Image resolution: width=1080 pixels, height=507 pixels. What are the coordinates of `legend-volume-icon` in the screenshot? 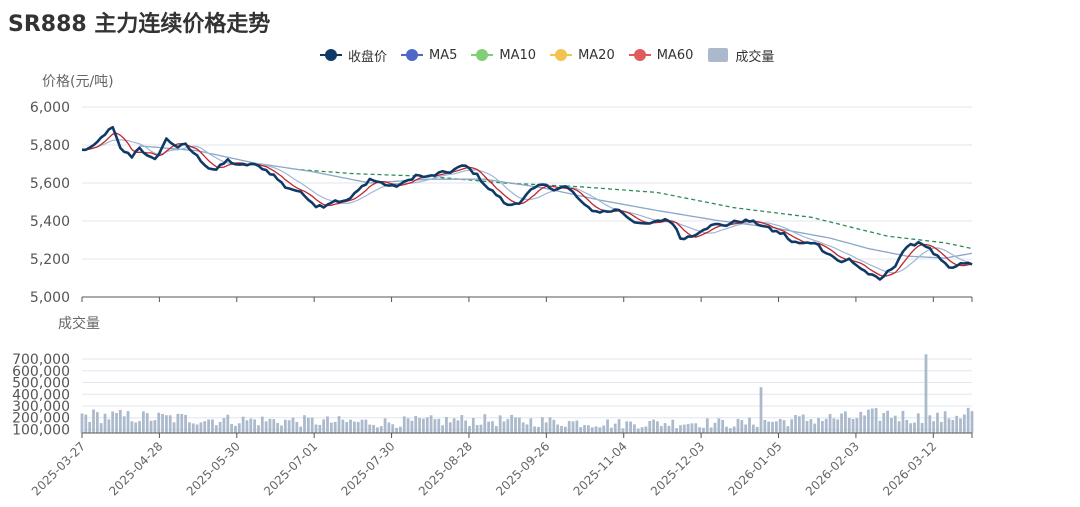 It's located at (718, 55).